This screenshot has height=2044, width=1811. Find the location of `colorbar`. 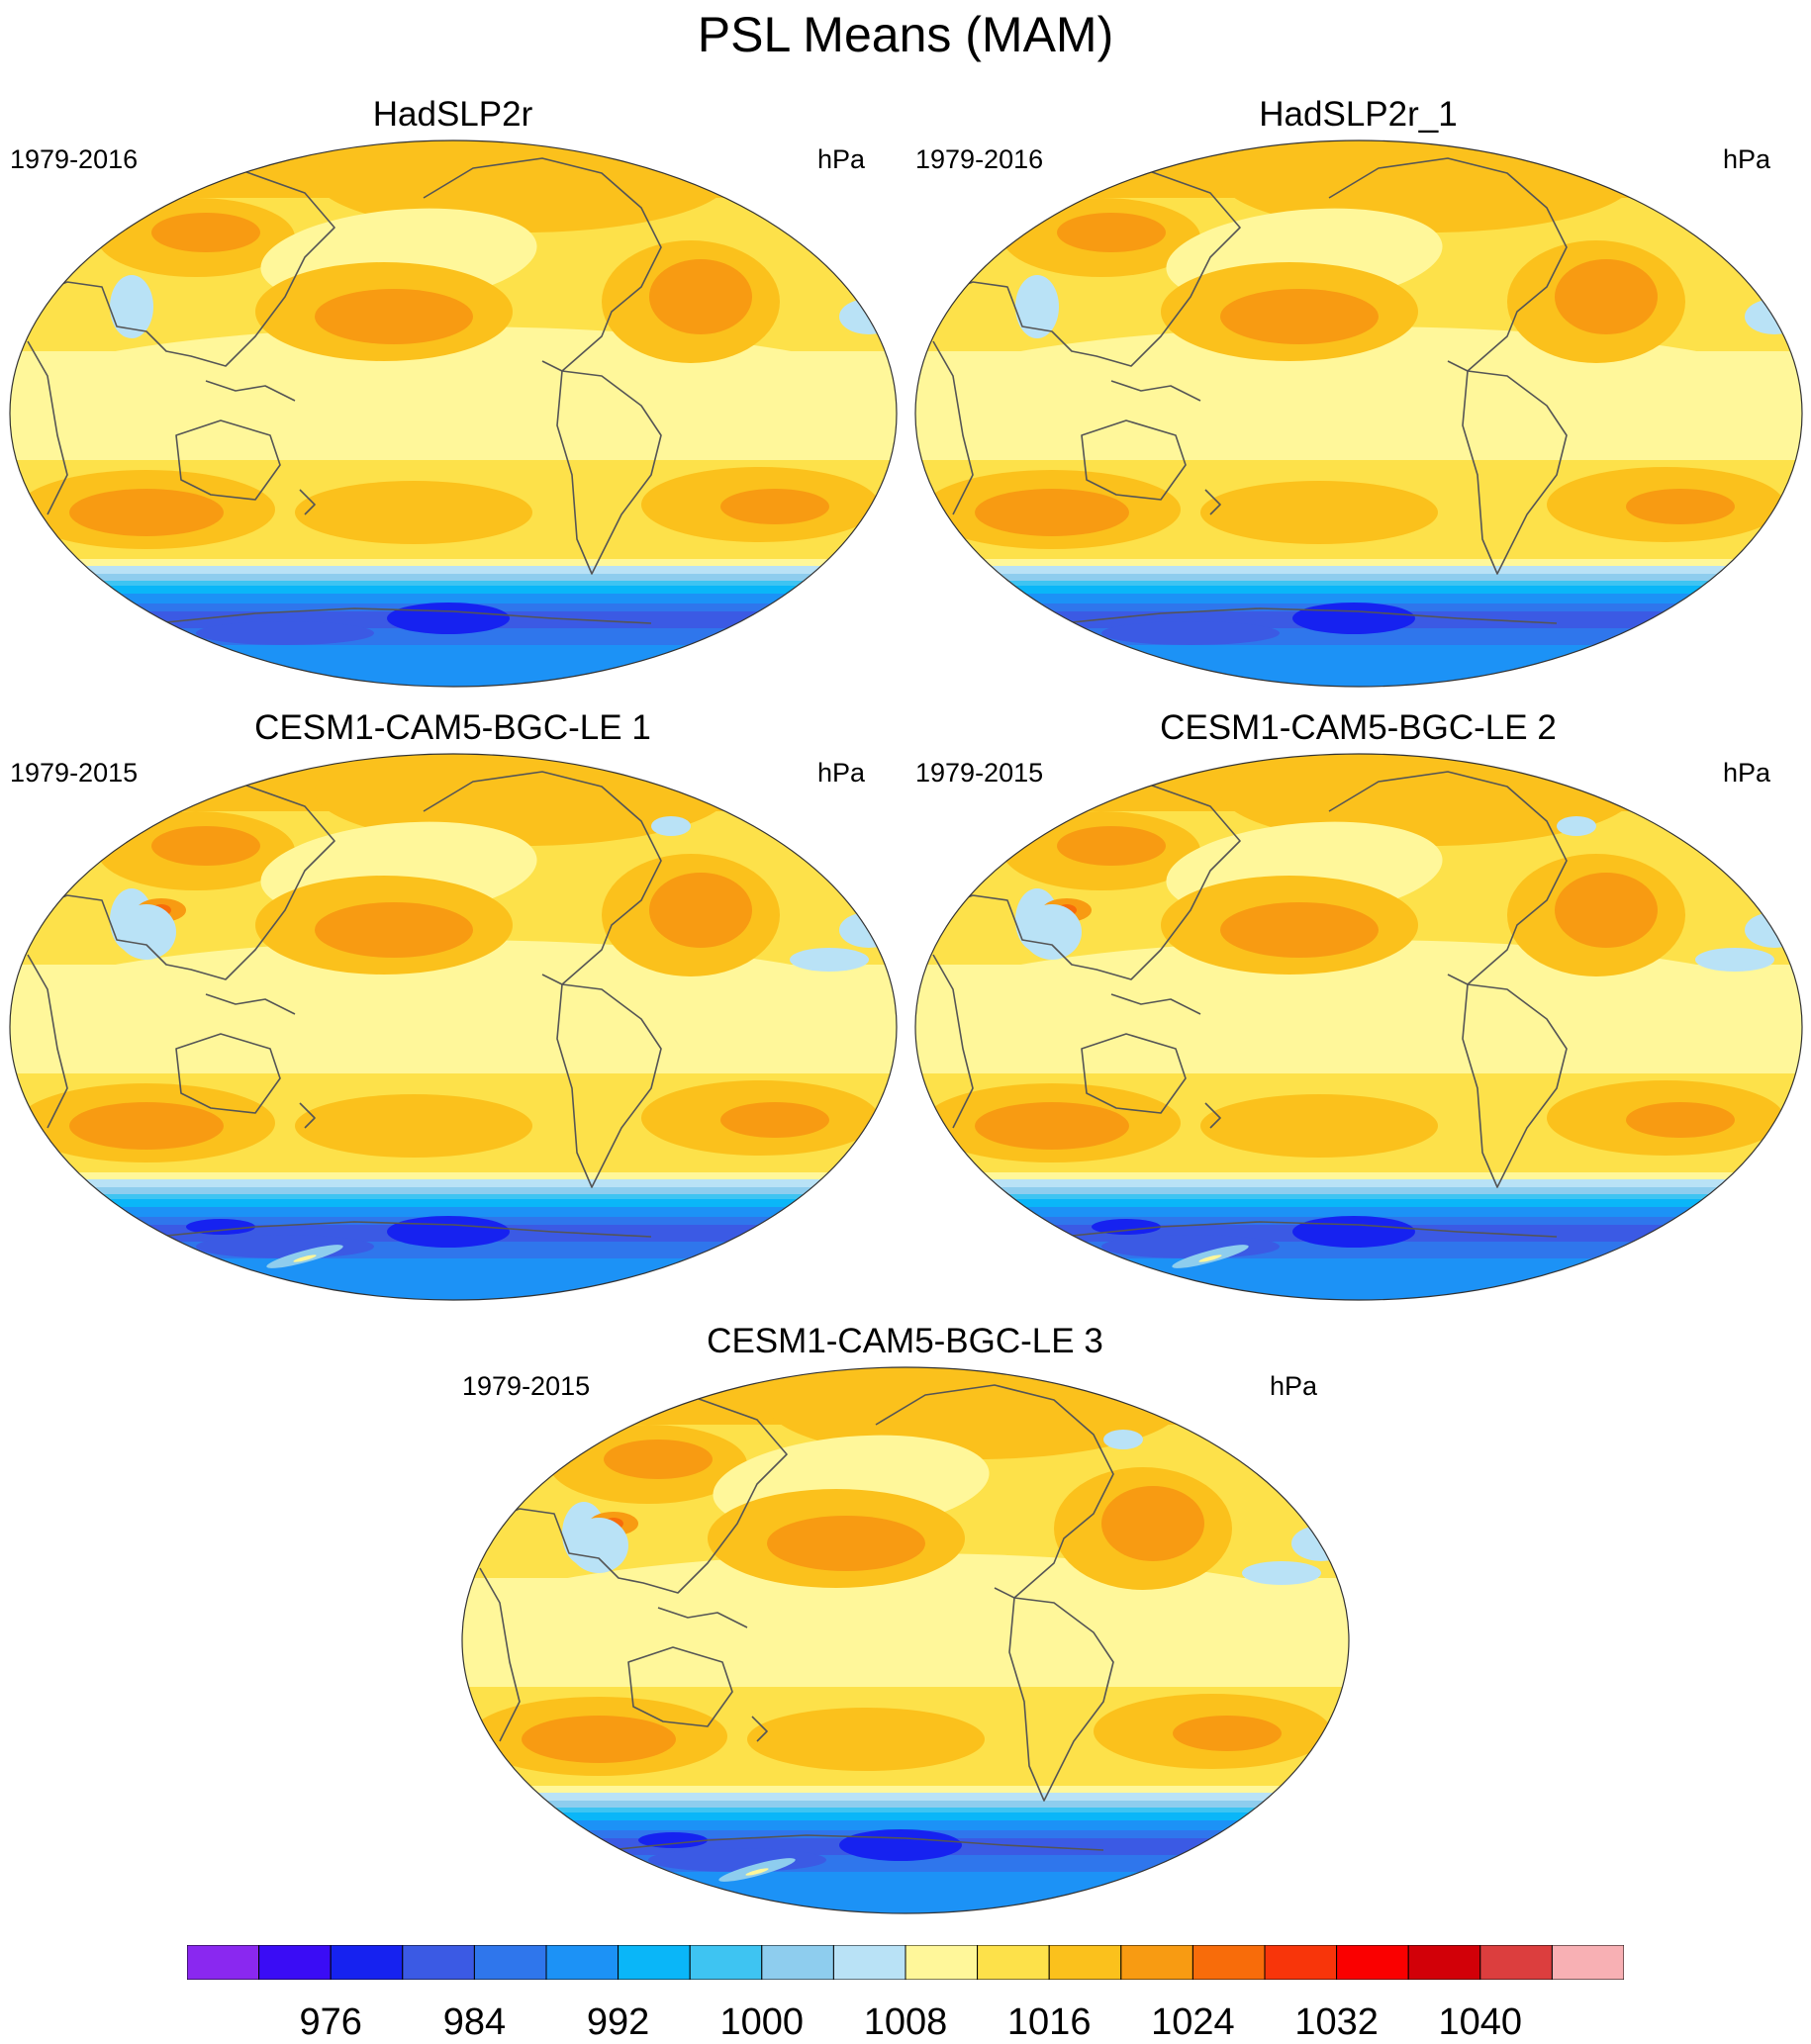

colorbar is located at coordinates (906, 1962).